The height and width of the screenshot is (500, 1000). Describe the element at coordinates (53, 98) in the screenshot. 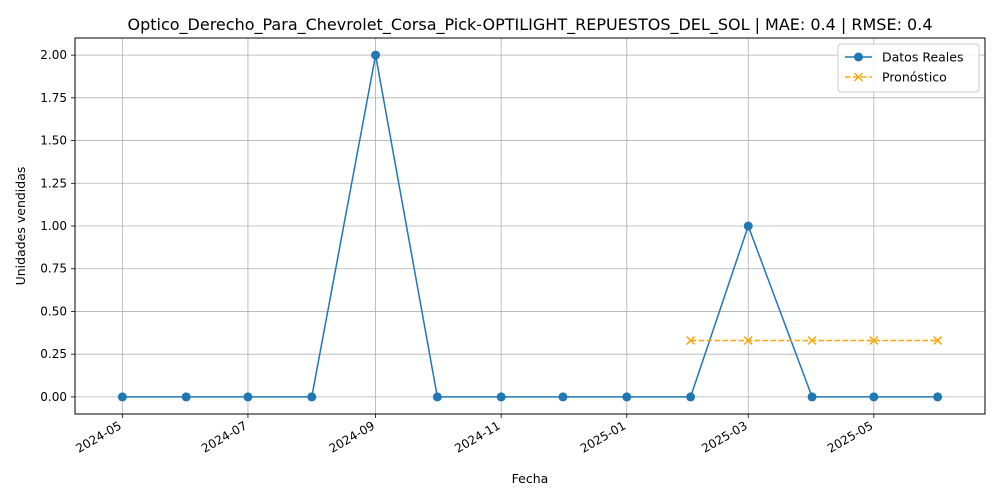

I see `y-tick-label: 1.75` at that location.